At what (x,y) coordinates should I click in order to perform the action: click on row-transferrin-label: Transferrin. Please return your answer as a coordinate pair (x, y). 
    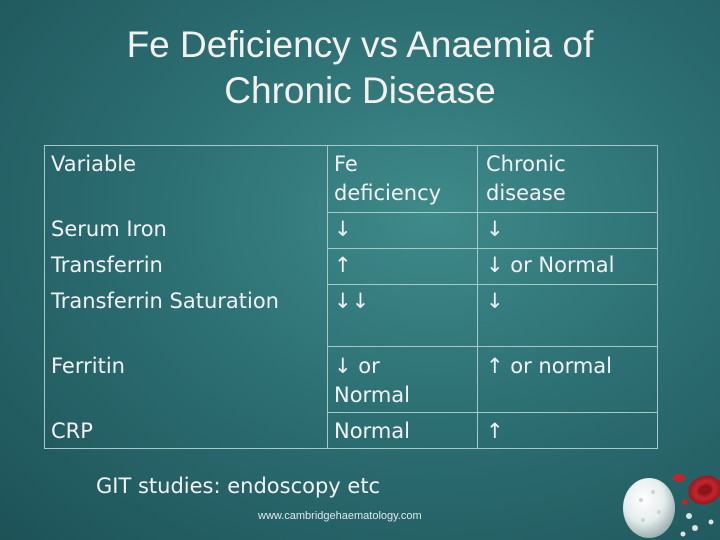
    Looking at the image, I should click on (107, 265).